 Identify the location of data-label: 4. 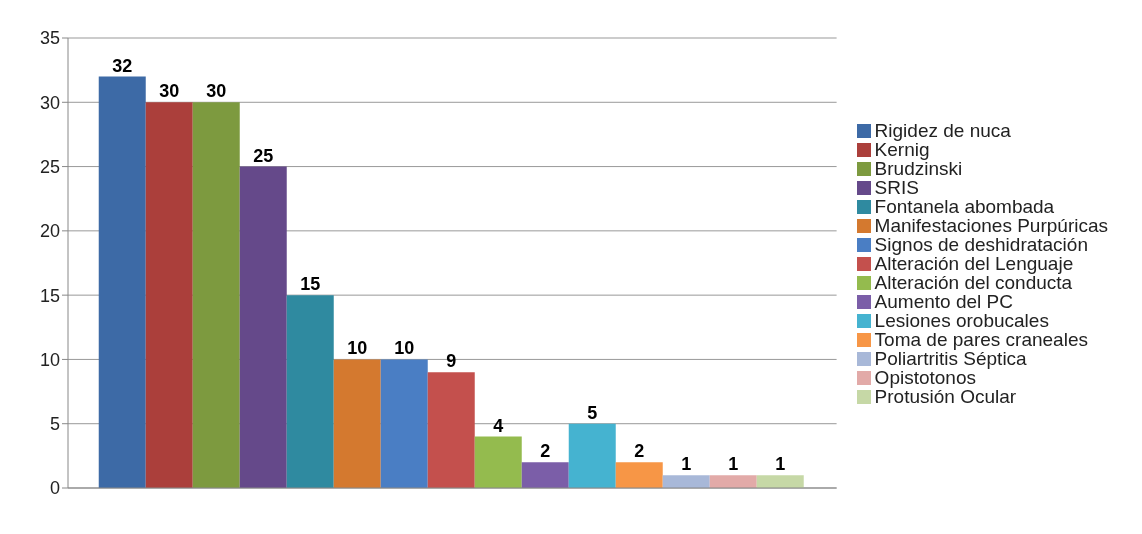
(498, 425).